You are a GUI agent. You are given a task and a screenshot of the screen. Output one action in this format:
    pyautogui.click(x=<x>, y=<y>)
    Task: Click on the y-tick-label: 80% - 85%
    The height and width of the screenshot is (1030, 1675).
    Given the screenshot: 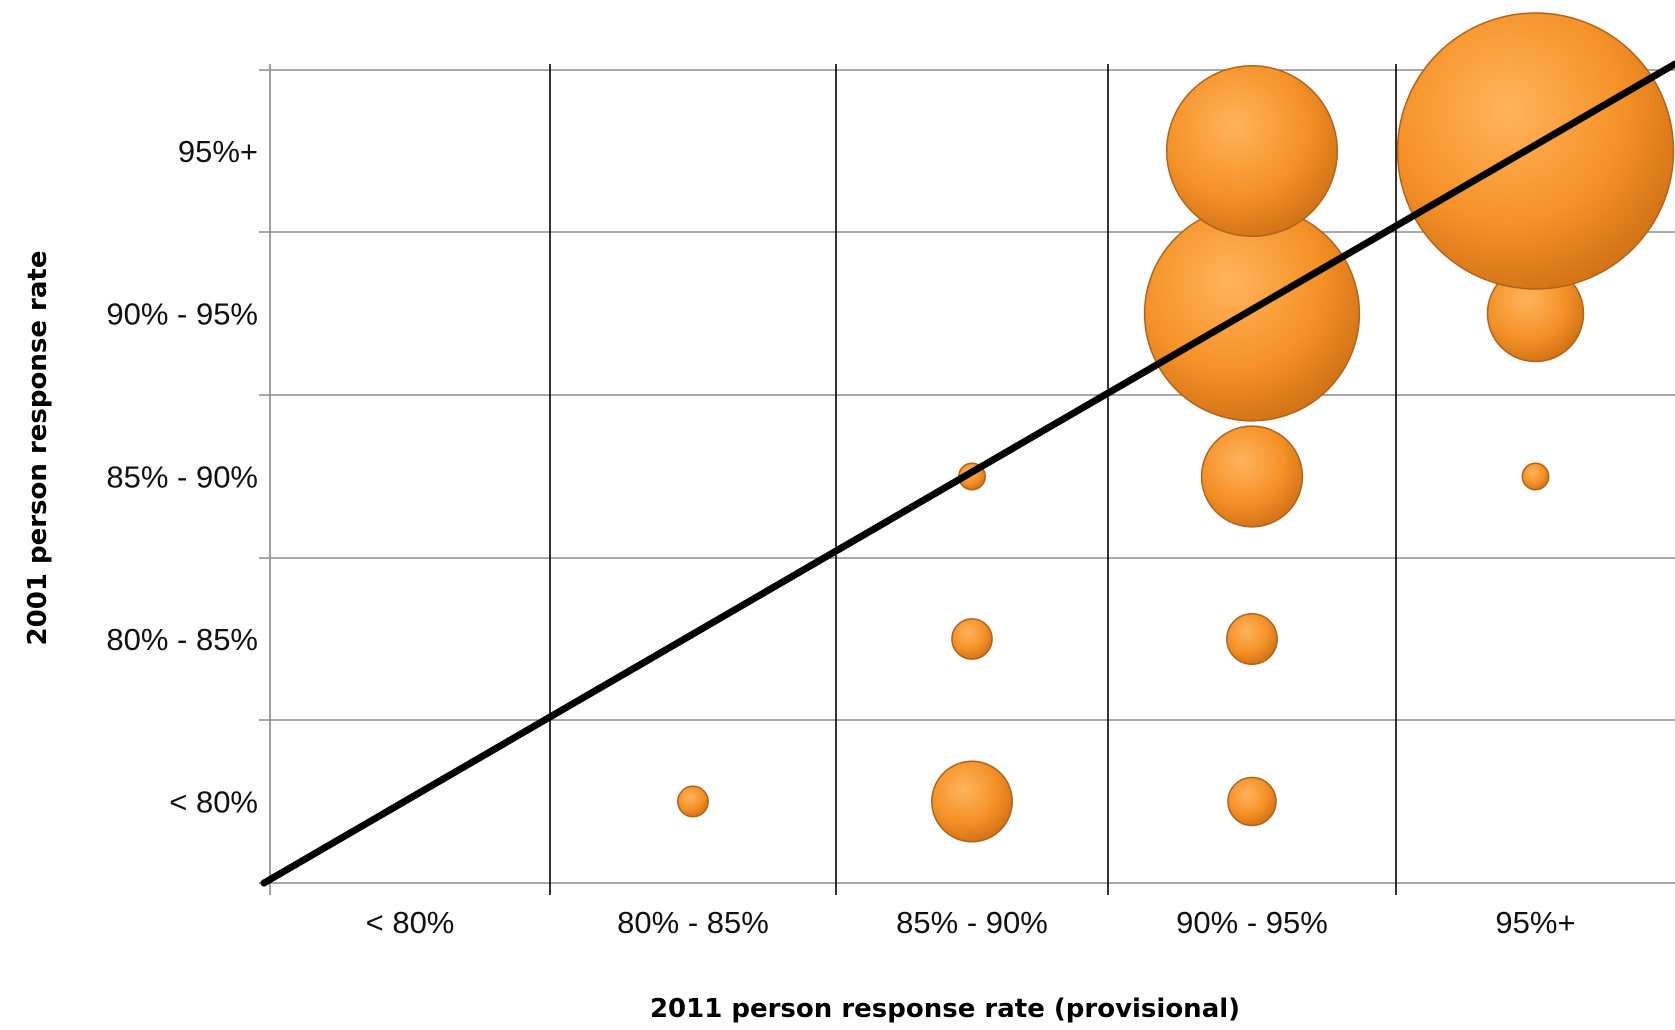 What is the action you would take?
    pyautogui.click(x=182, y=639)
    